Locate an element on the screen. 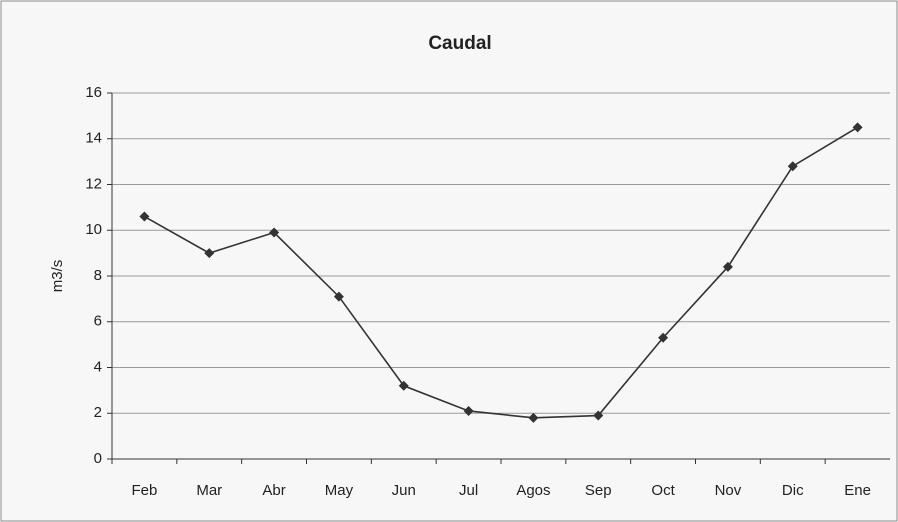 The width and height of the screenshot is (898, 522). y-tick-label: 14 is located at coordinates (93, 138).